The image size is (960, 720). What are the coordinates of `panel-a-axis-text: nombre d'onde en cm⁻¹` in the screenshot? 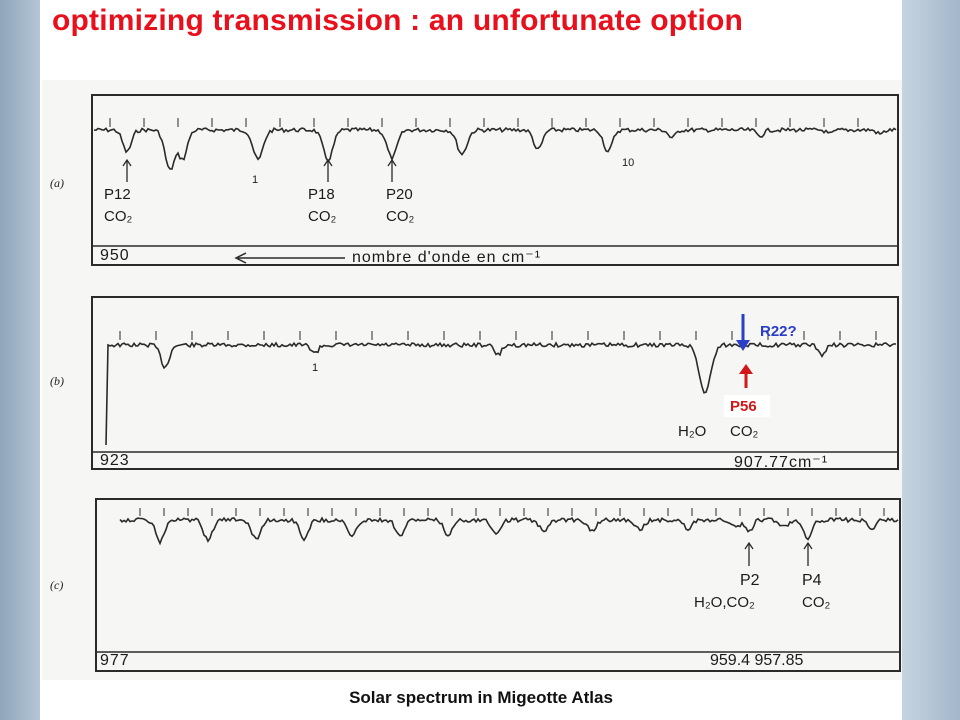 It's located at (447, 257).